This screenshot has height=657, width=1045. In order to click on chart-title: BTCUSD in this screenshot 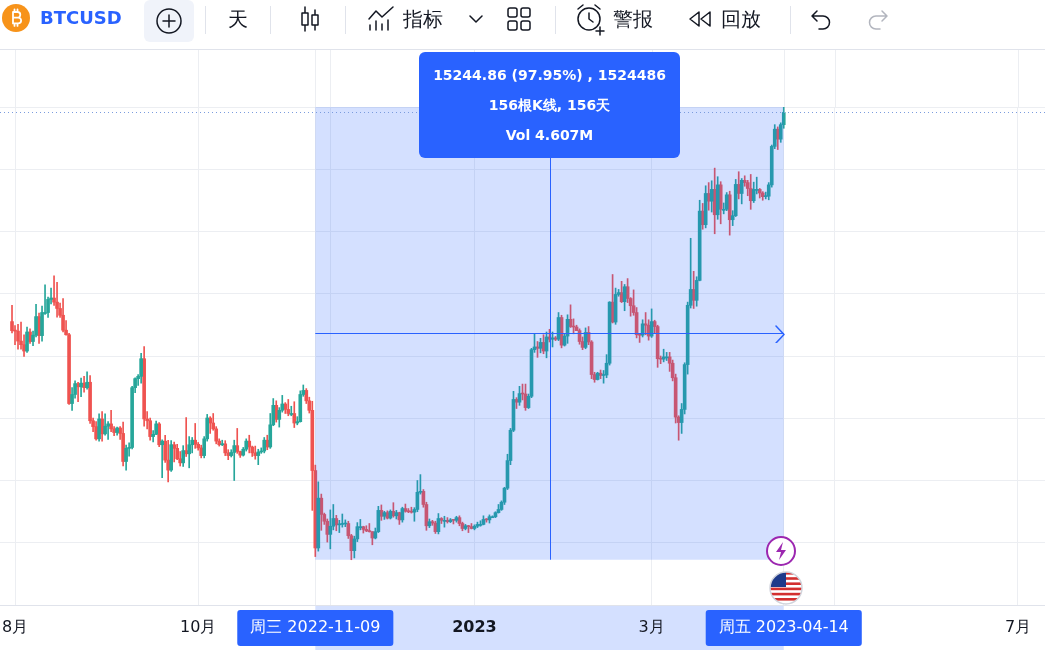, I will do `click(81, 18)`.